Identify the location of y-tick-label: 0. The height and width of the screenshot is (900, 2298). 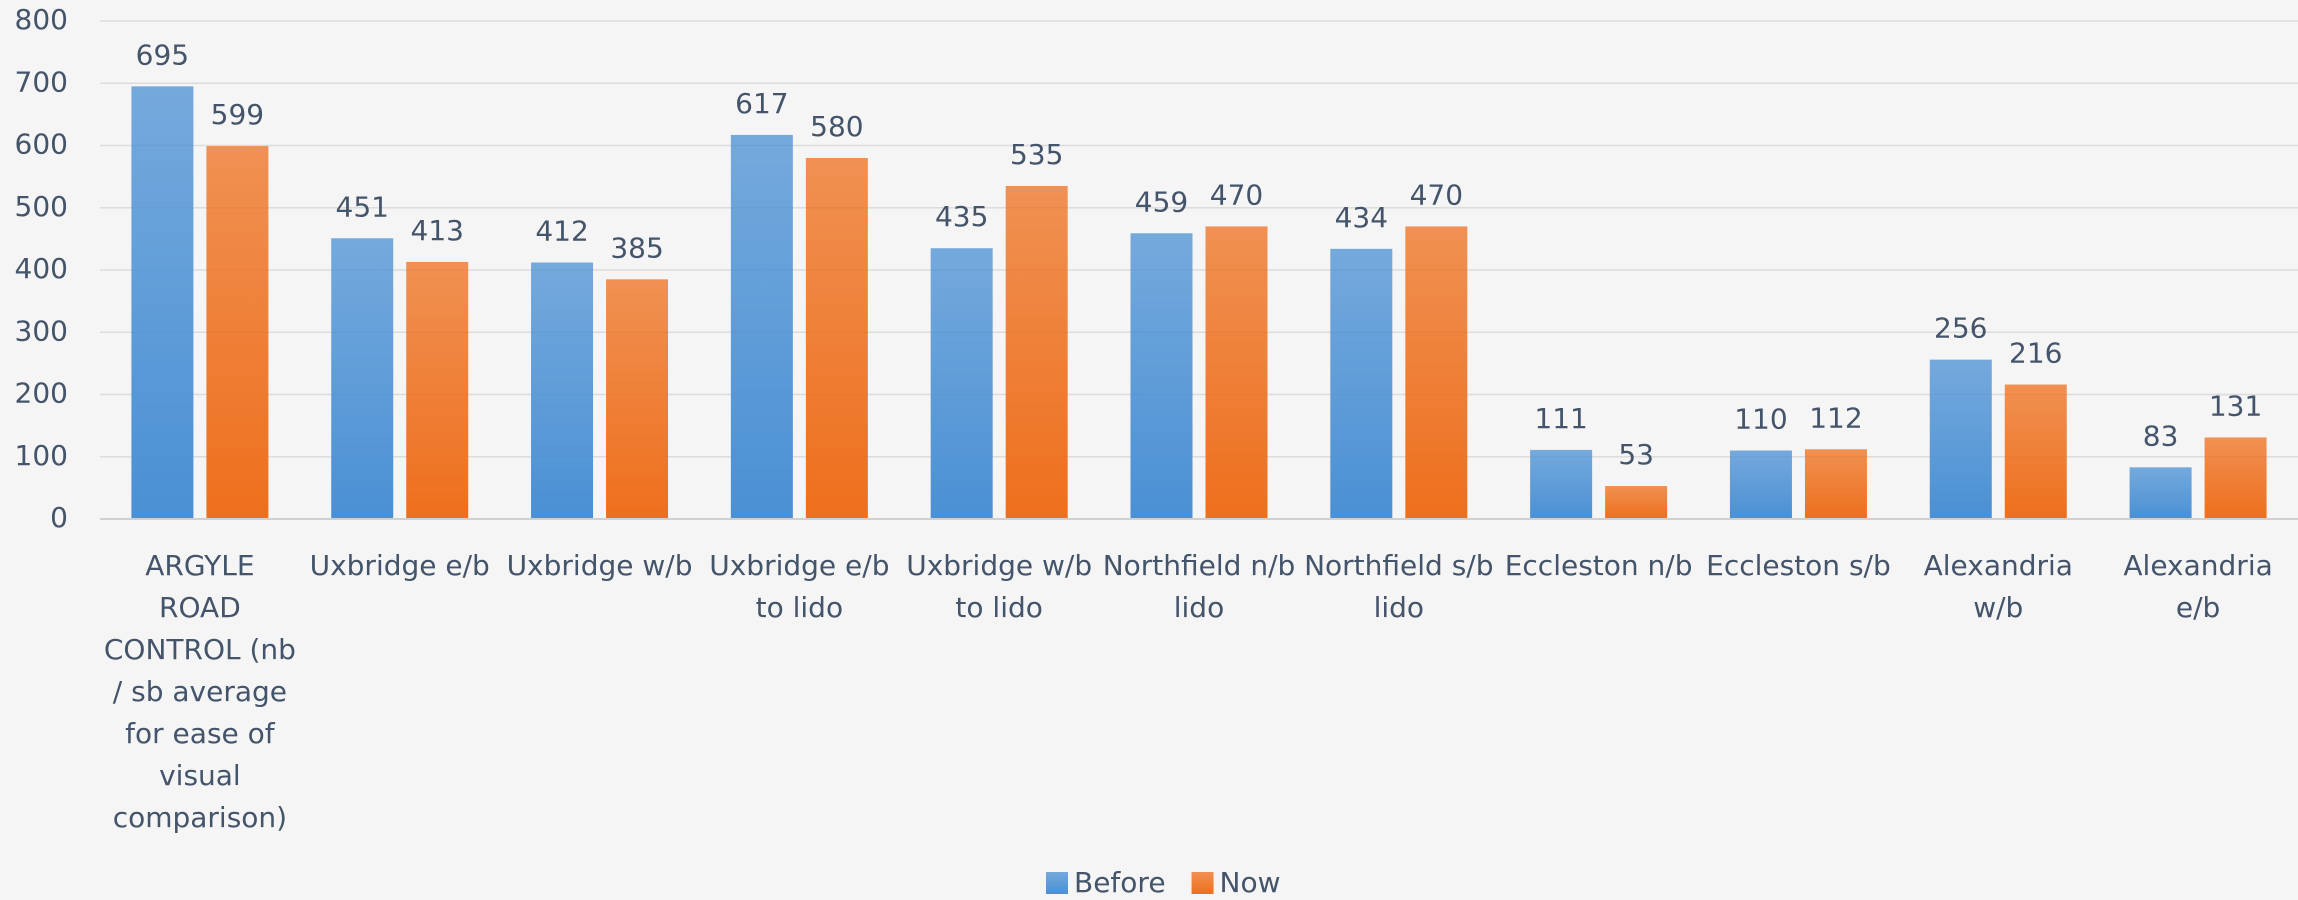
(59, 517).